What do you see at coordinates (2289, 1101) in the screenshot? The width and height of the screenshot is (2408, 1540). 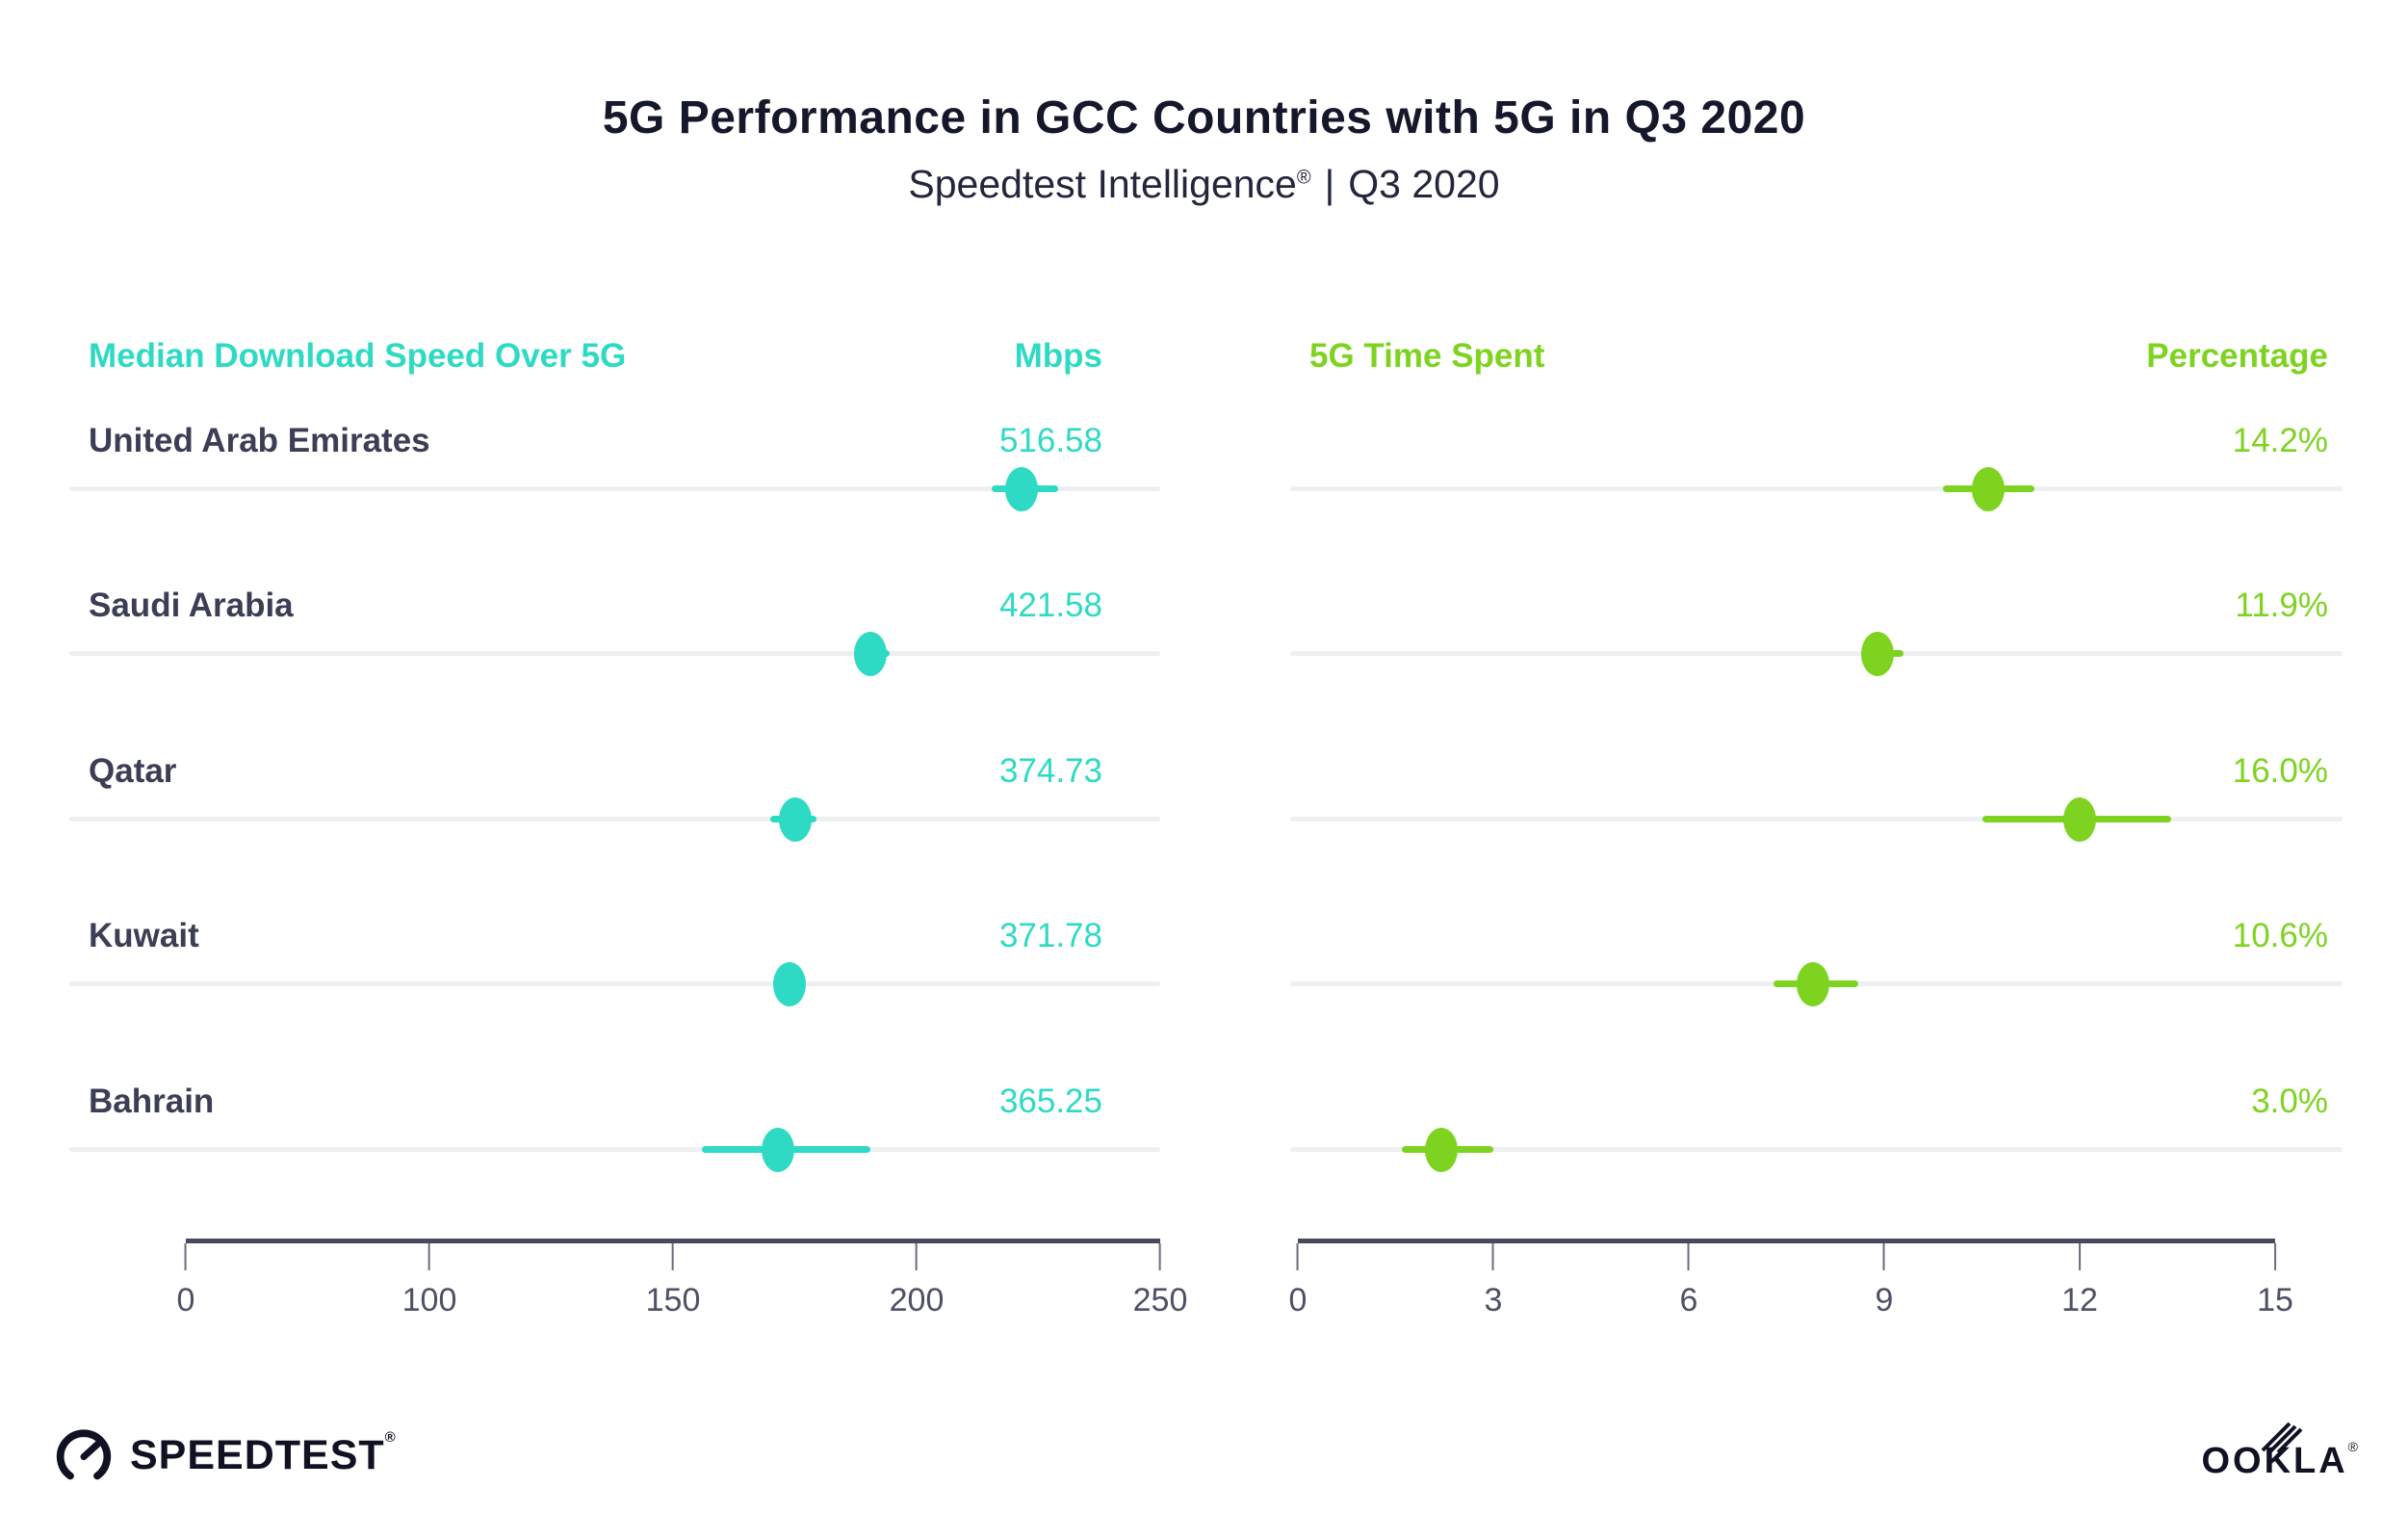 I see `value-label: 3.0%` at bounding box center [2289, 1101].